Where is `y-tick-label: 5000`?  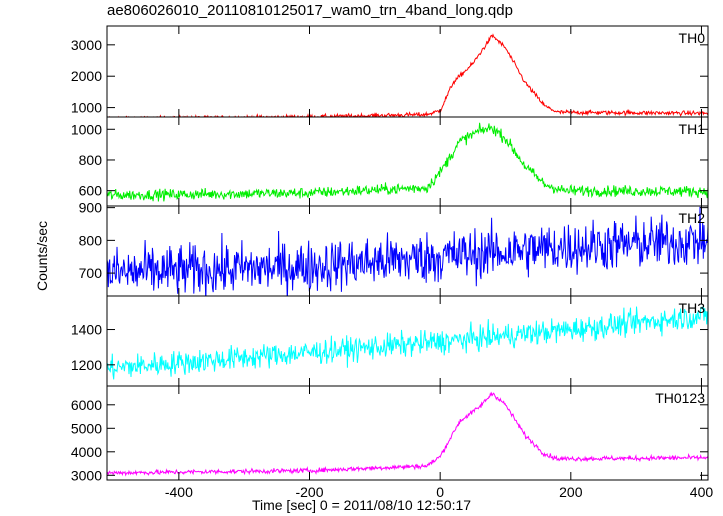
y-tick-label: 5000 is located at coordinates (86, 428).